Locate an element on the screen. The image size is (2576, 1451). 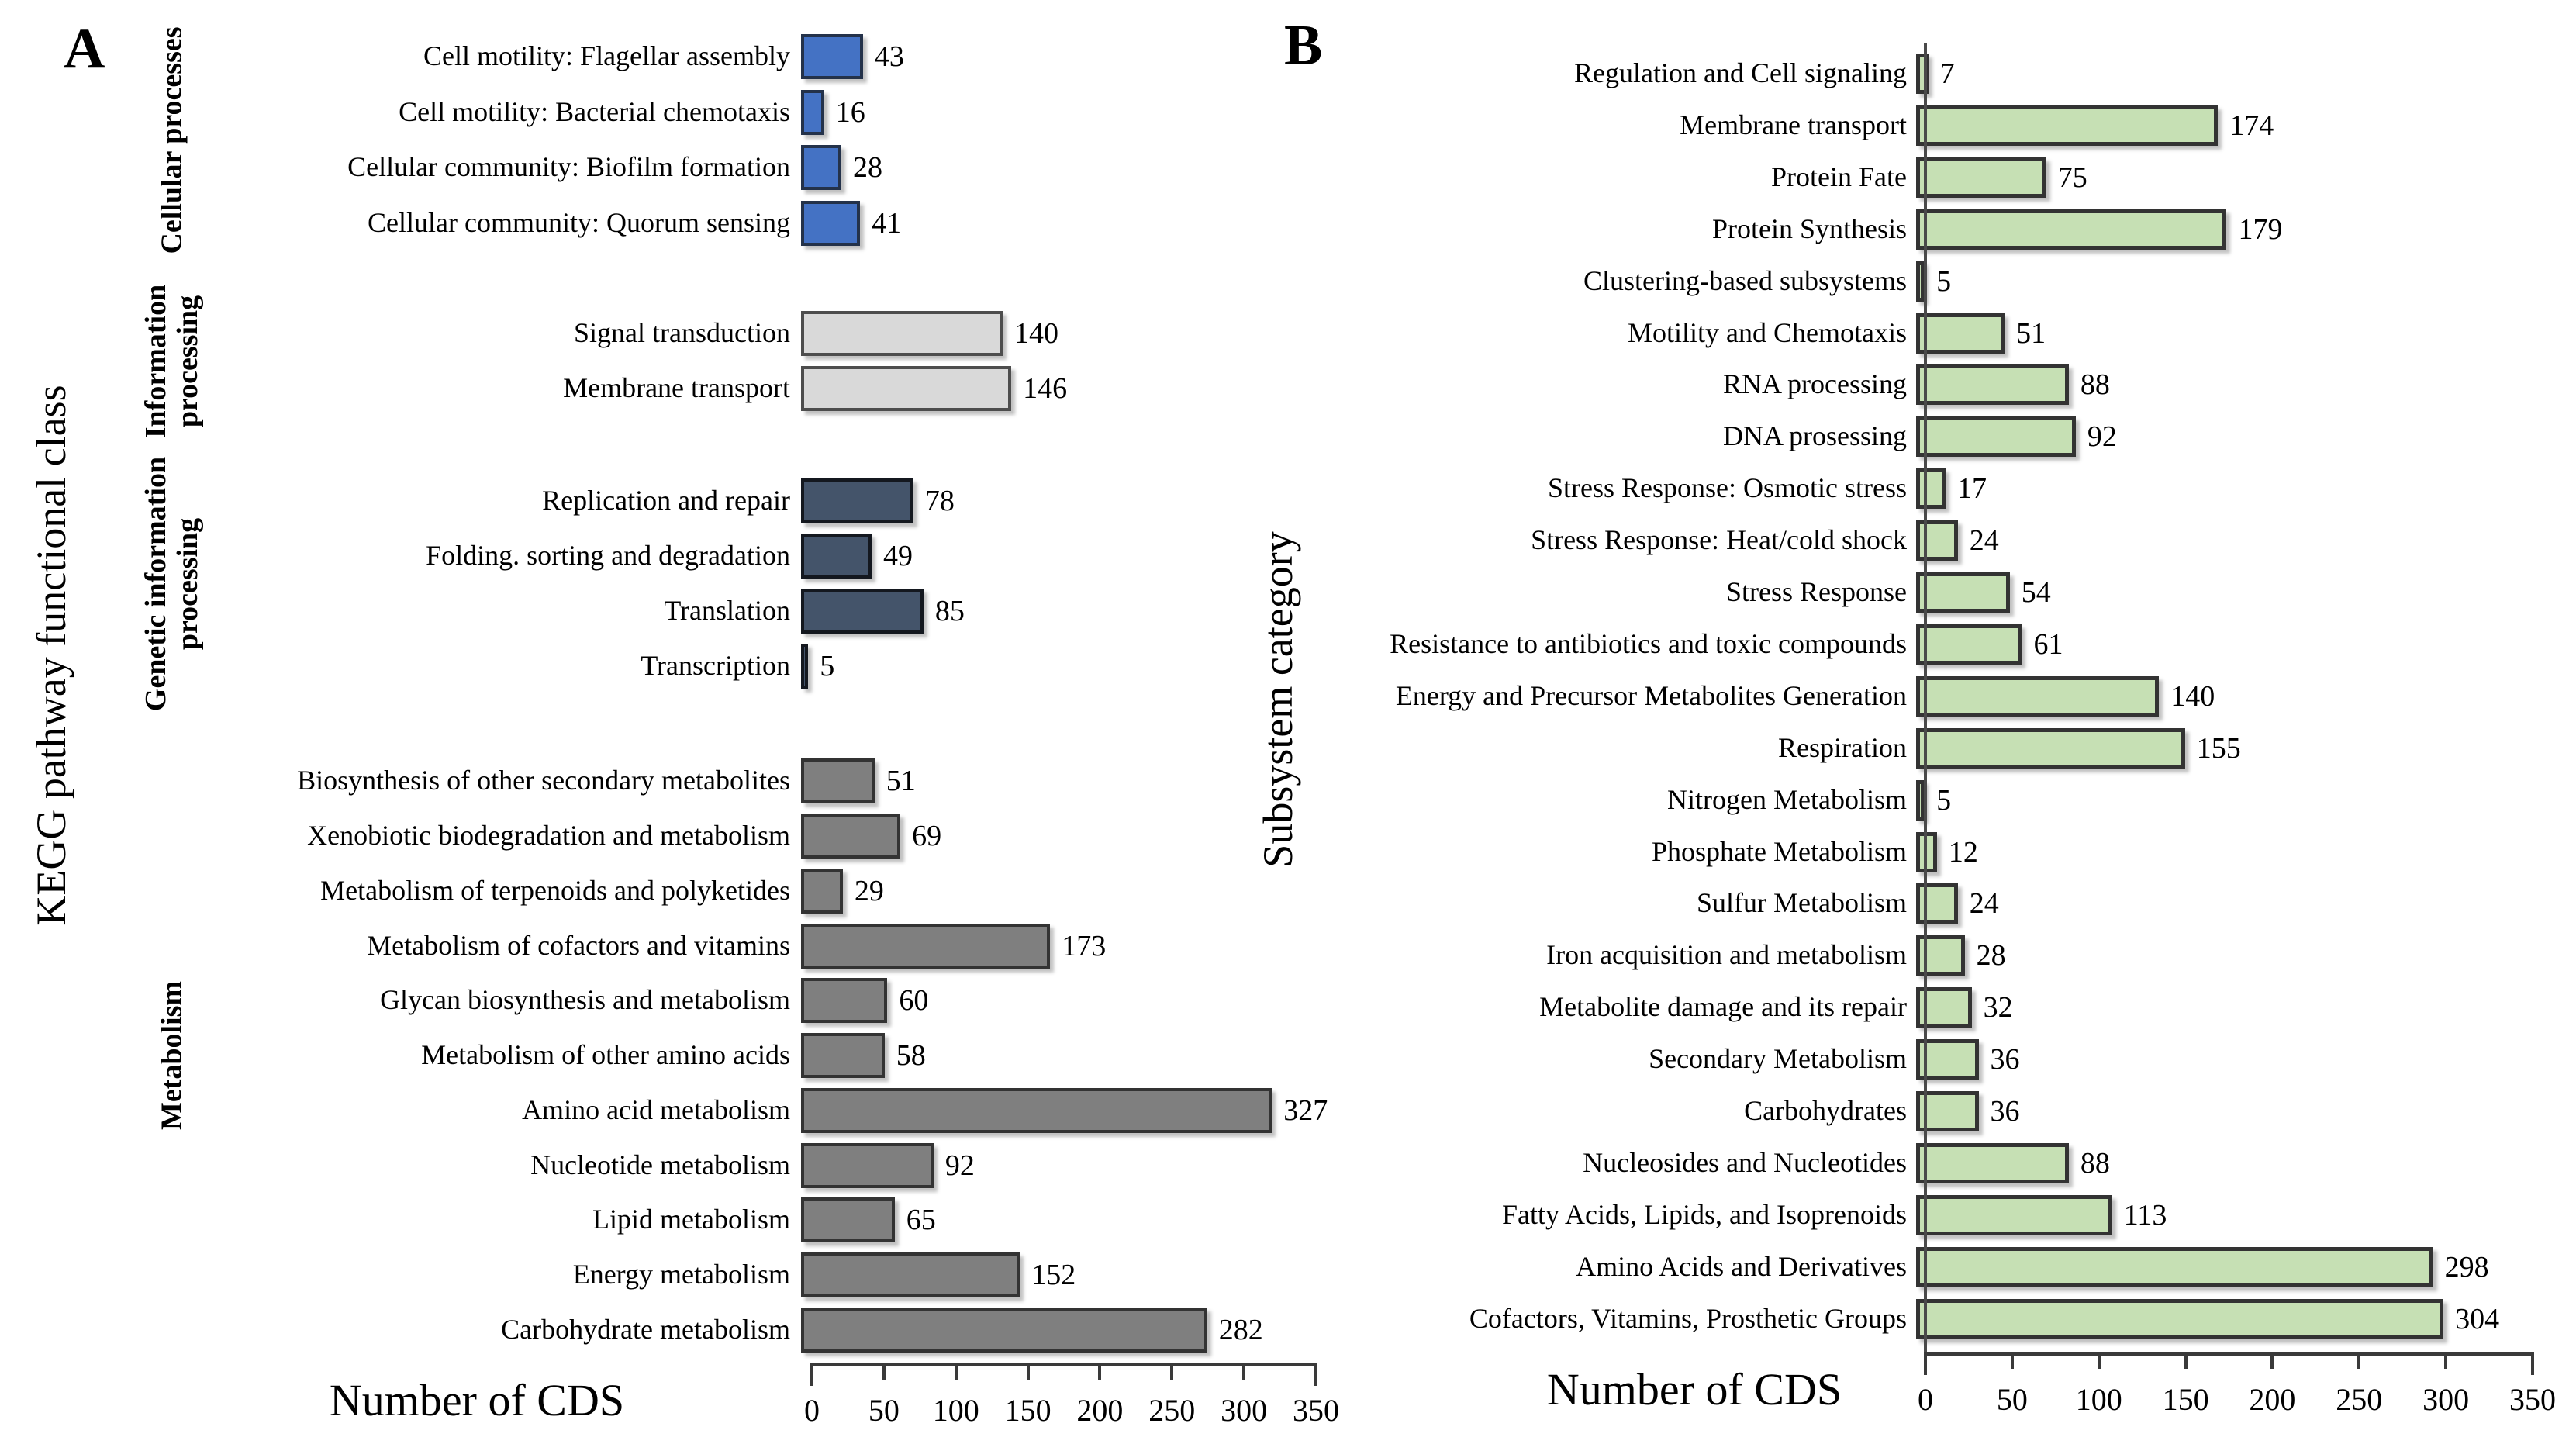
bar-row: Amino acid metabolism 327 is located at coordinates (682, 1110).